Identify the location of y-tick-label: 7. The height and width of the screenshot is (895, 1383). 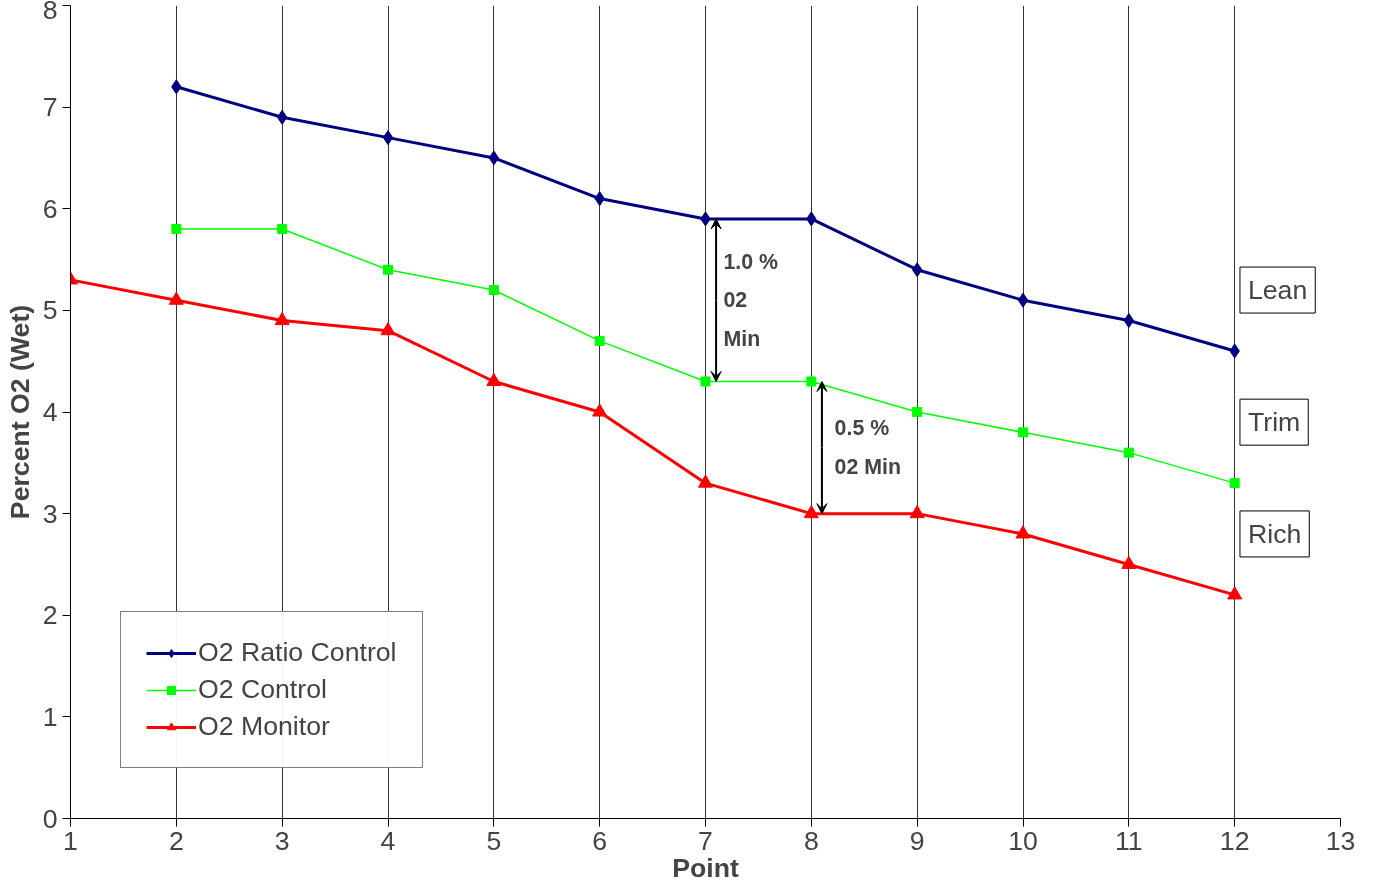
(50, 107).